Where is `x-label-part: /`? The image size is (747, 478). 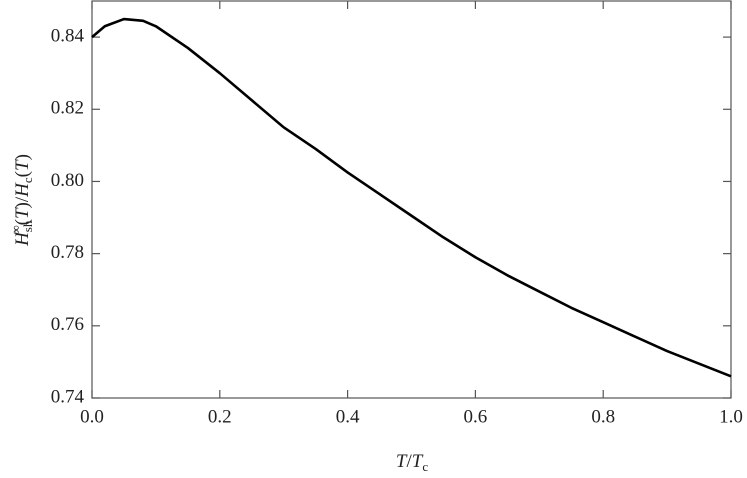
x-label-part: / is located at coordinates (409, 461).